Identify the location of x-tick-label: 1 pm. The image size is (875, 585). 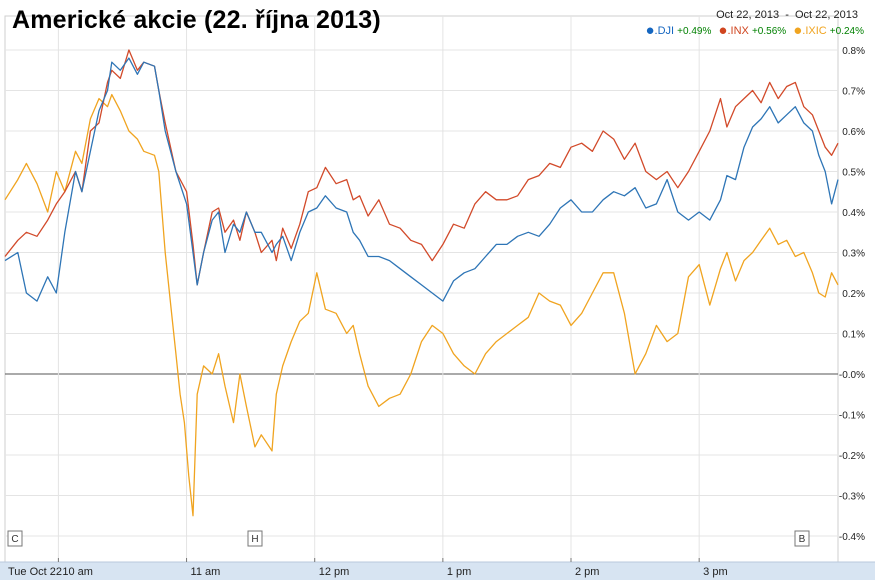
(459, 572).